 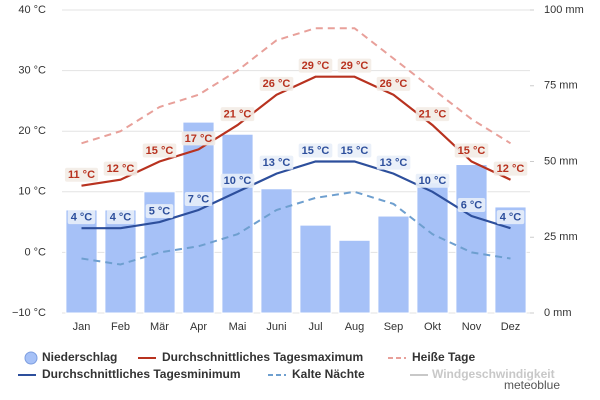 I want to click on value-label: 5 °C, so click(x=159, y=211).